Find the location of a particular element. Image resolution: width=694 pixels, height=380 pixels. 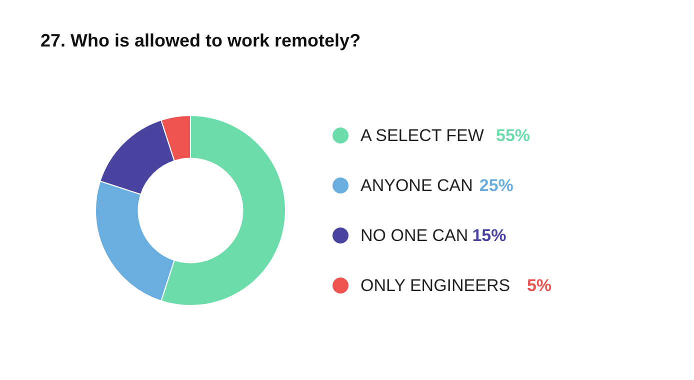

data-label: 15% is located at coordinates (489, 235).